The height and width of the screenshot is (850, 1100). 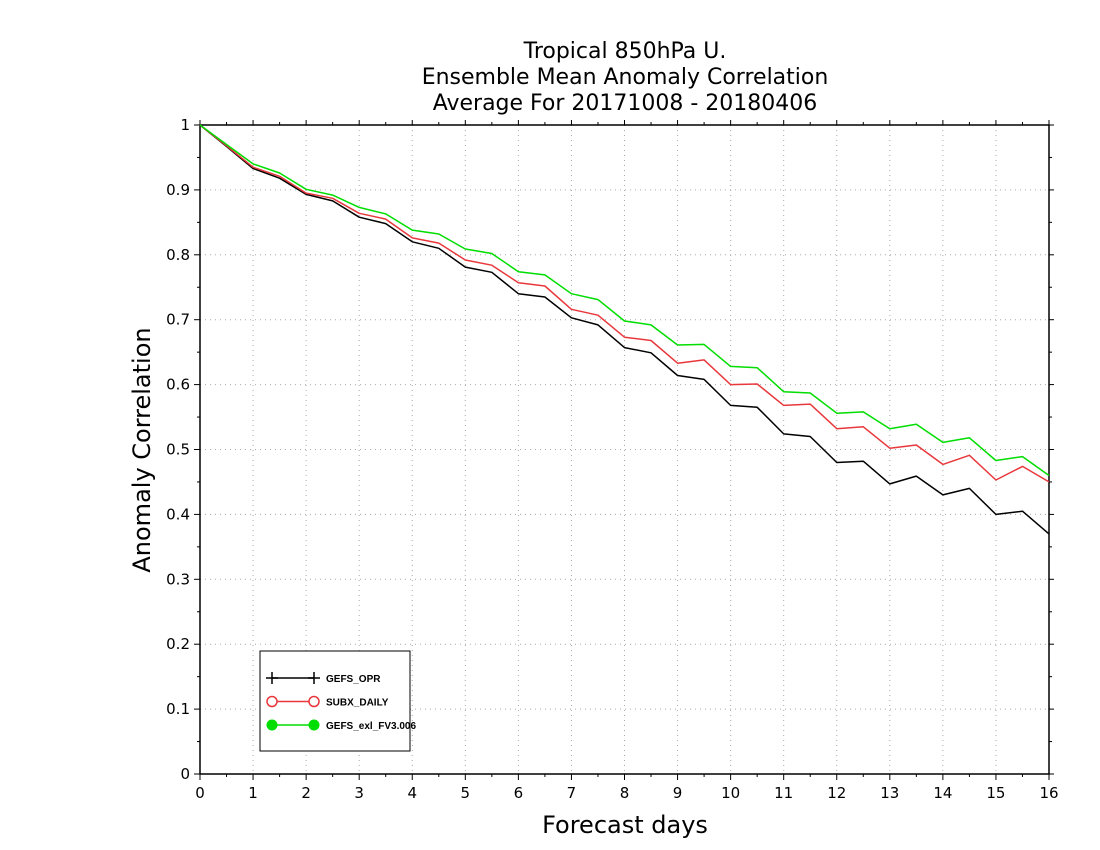 What do you see at coordinates (178, 514) in the screenshot?
I see `y-tick-label: 0.4` at bounding box center [178, 514].